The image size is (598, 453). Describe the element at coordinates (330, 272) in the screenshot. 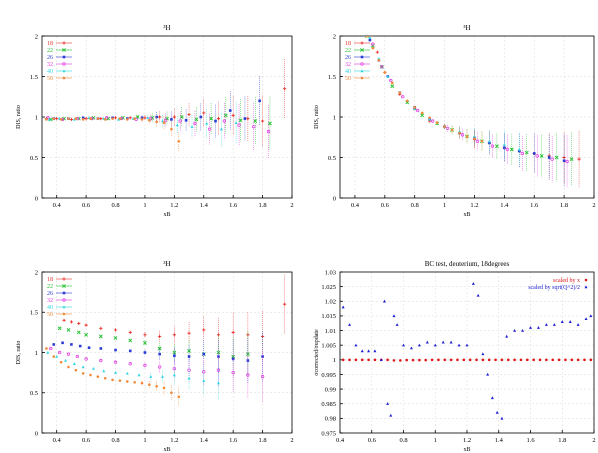

I see `y-tick-label: 1.03` at that location.